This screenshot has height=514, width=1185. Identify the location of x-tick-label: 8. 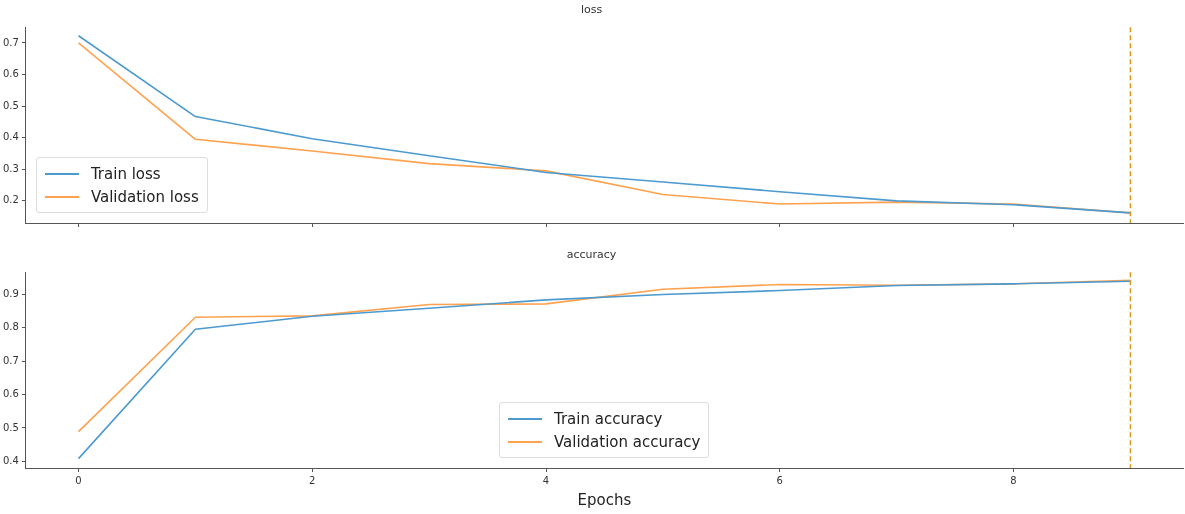
(1013, 480).